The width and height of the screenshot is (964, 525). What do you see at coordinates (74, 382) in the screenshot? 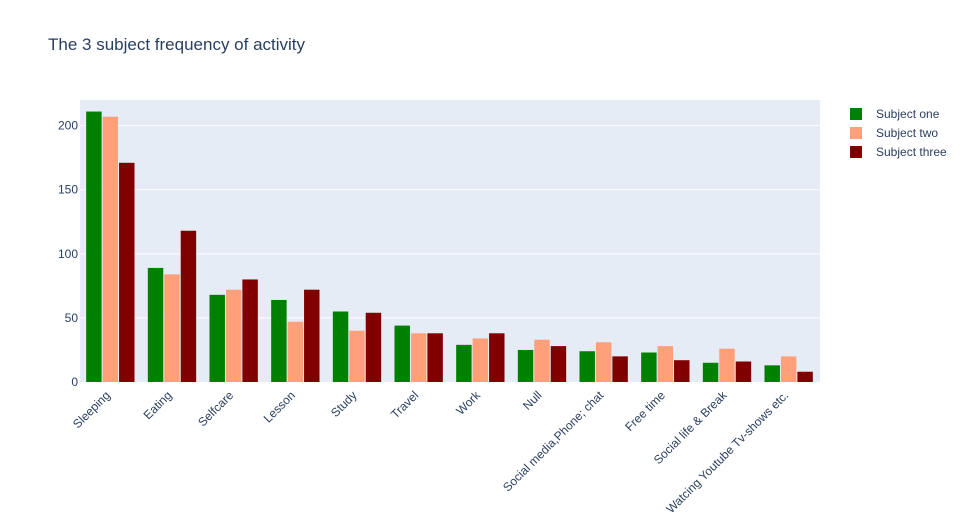
I see `y-tick-label: 0` at bounding box center [74, 382].